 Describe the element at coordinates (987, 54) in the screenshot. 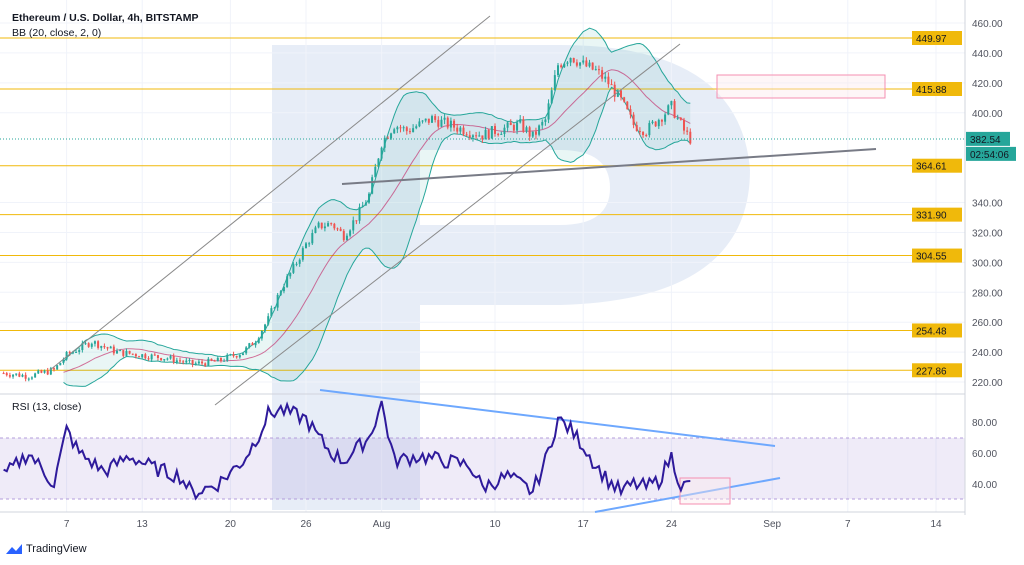

I see `price-tick-label: 440.00` at that location.